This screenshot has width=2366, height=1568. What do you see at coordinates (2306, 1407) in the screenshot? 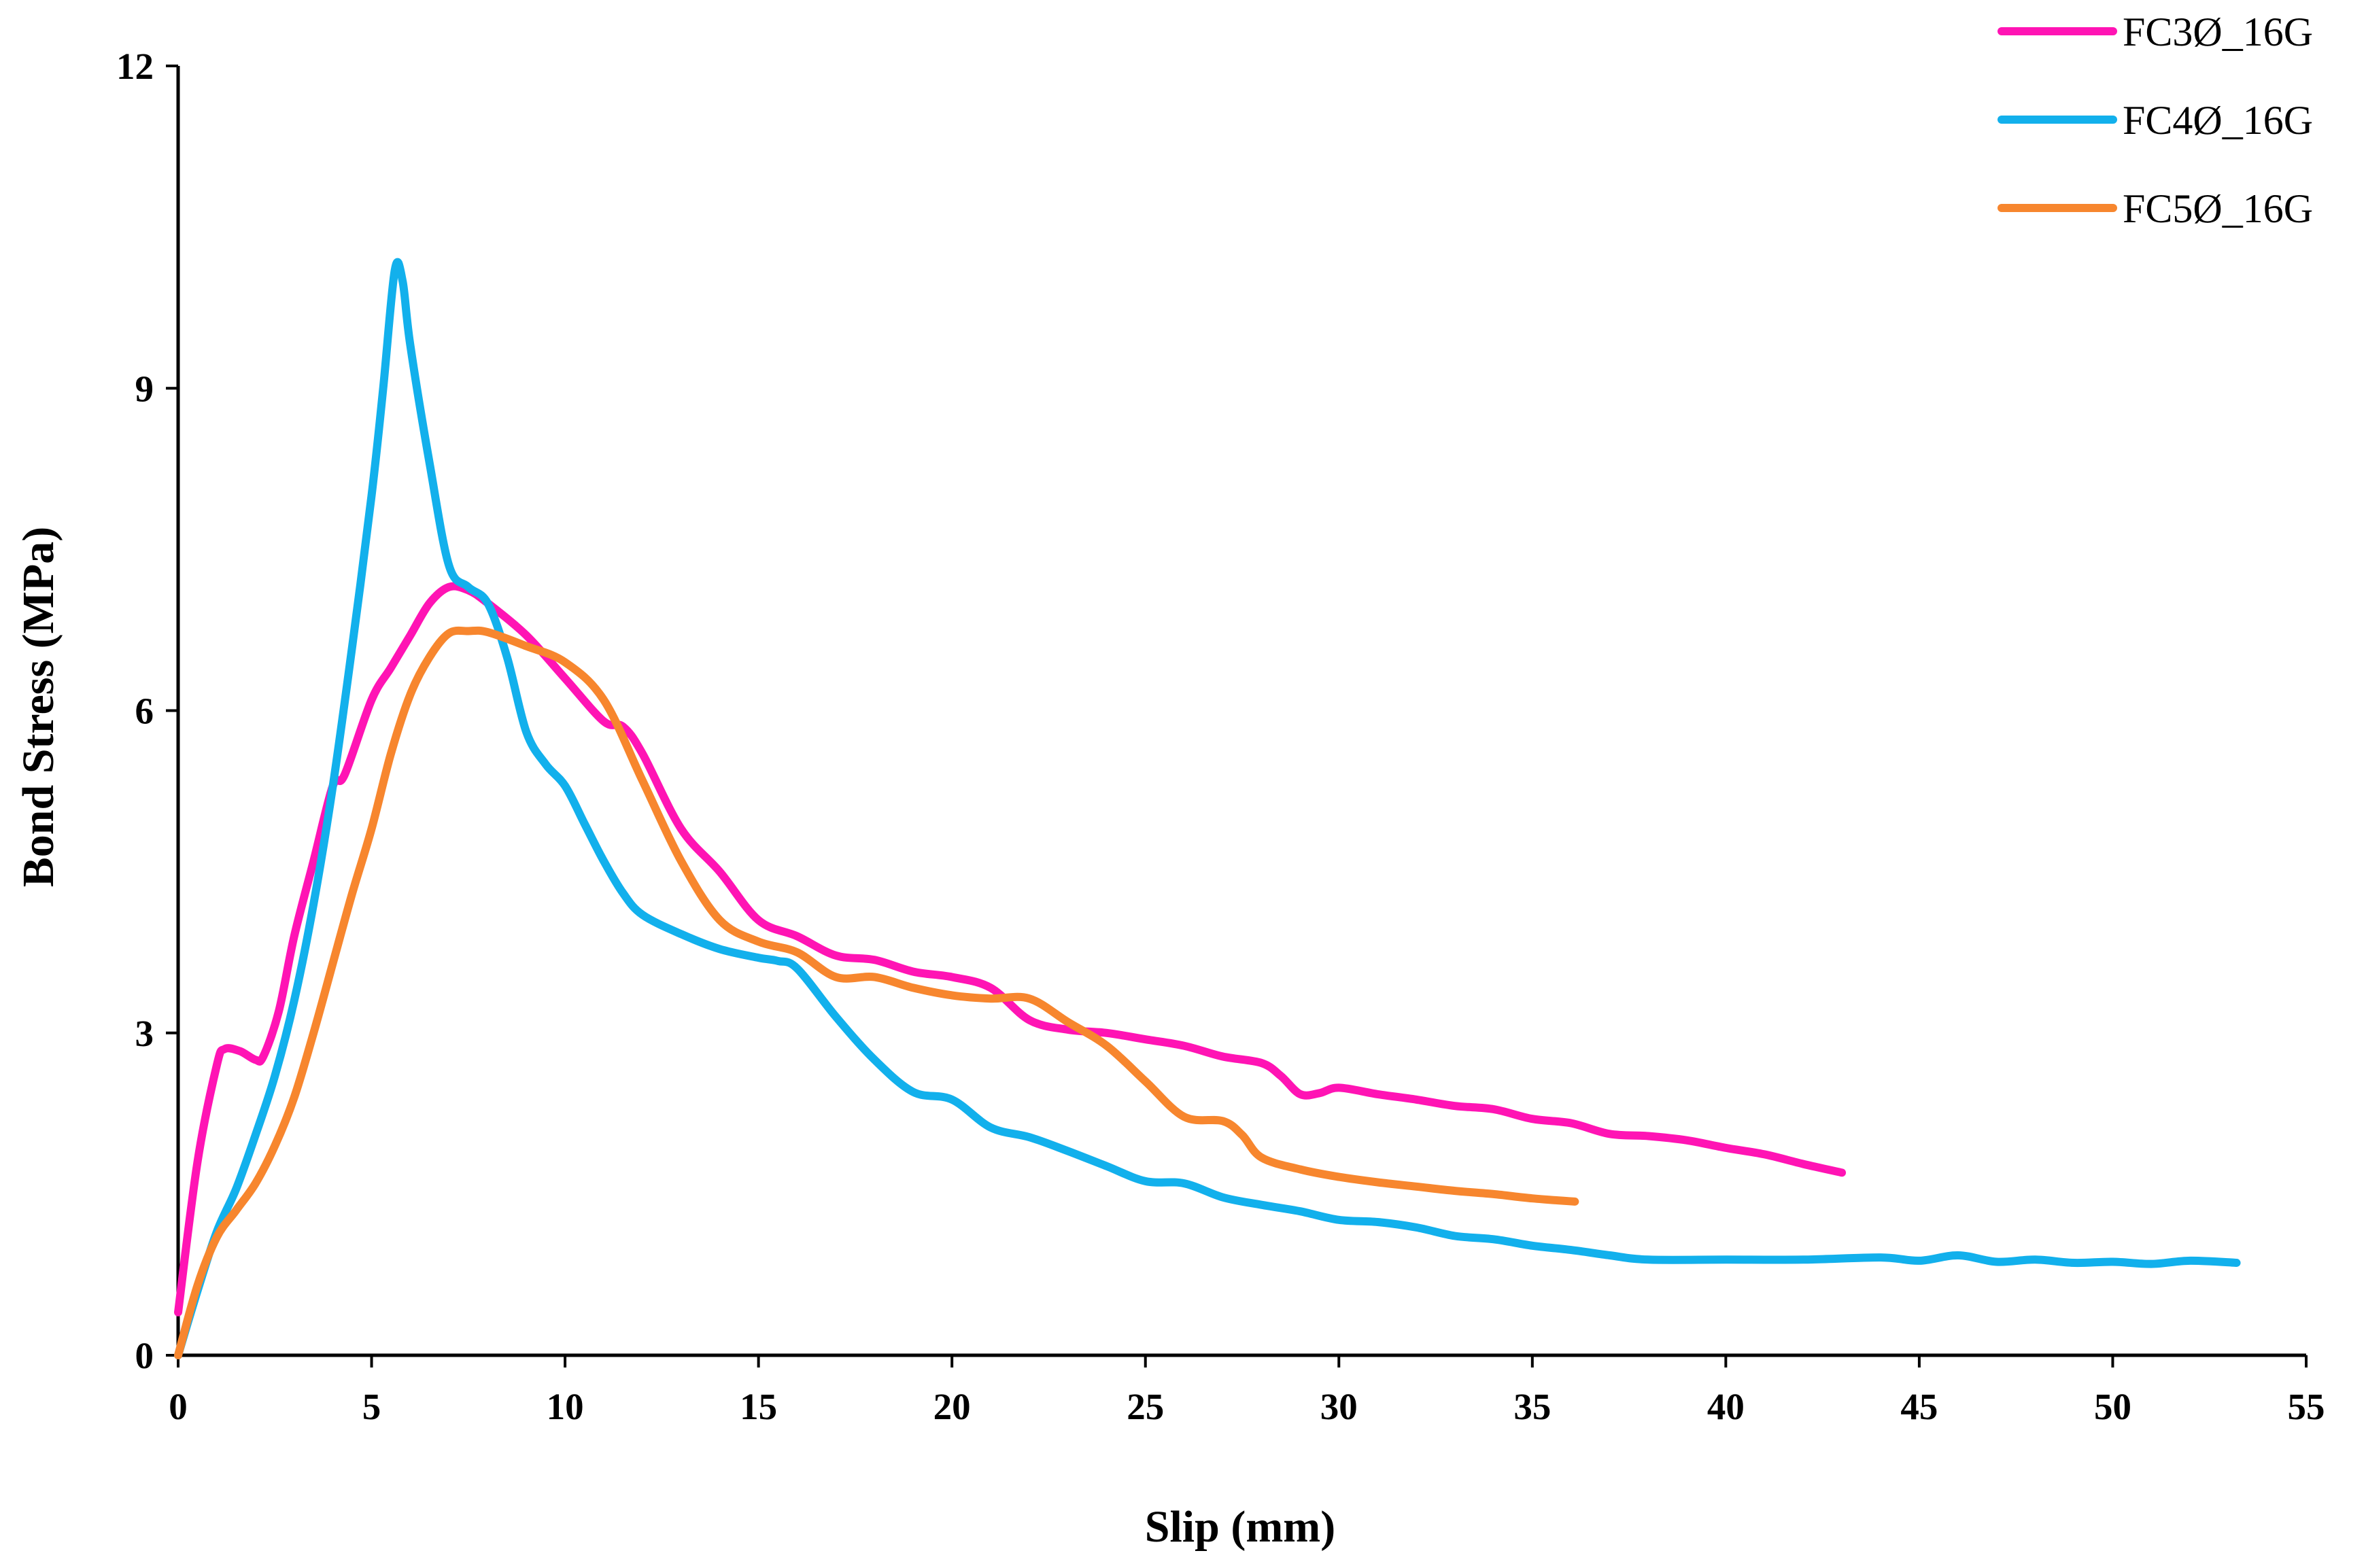
I see `x-tick-label: 55` at bounding box center [2306, 1407].